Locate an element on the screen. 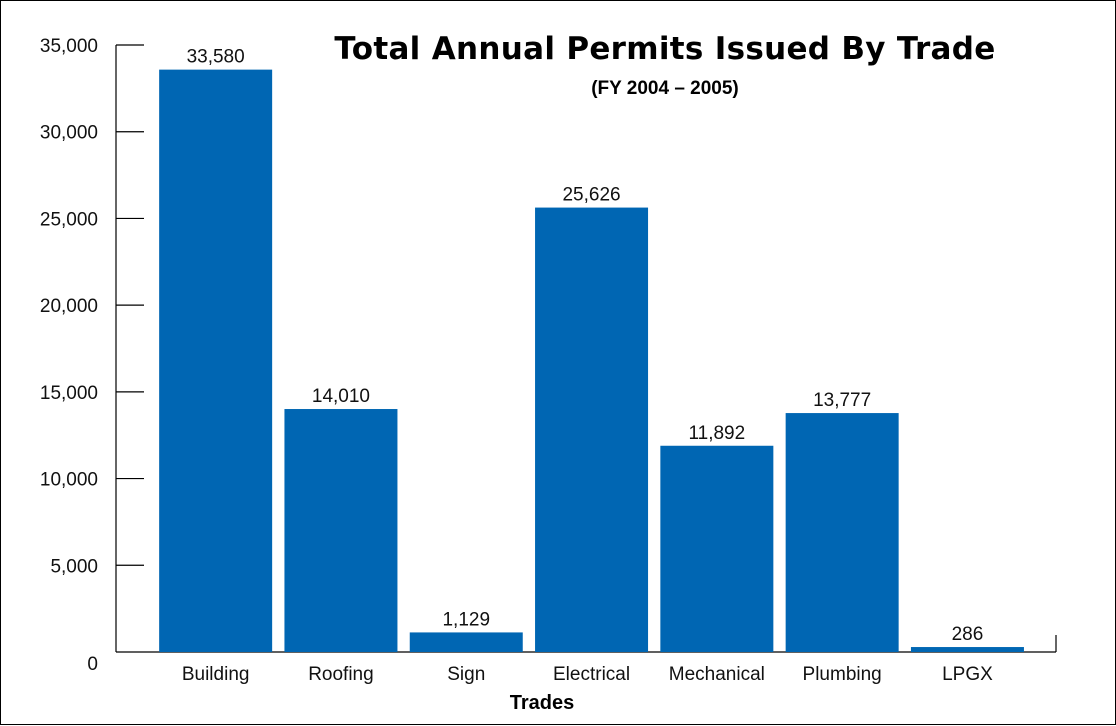  y-tick-label: 20,000 is located at coordinates (69, 306).